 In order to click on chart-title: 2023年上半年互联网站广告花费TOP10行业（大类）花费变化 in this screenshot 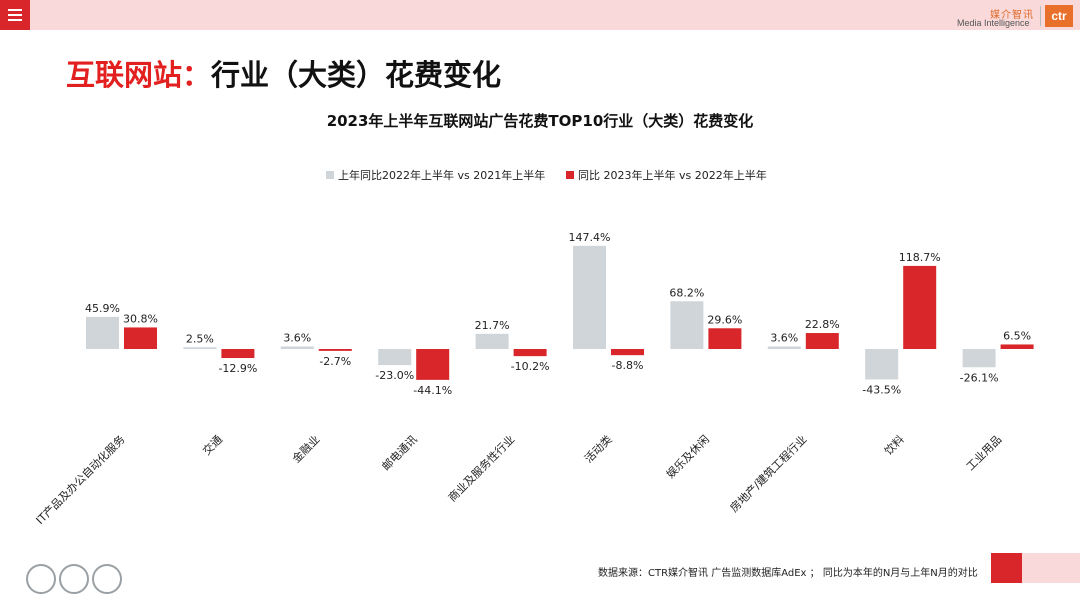, I will do `click(540, 121)`.